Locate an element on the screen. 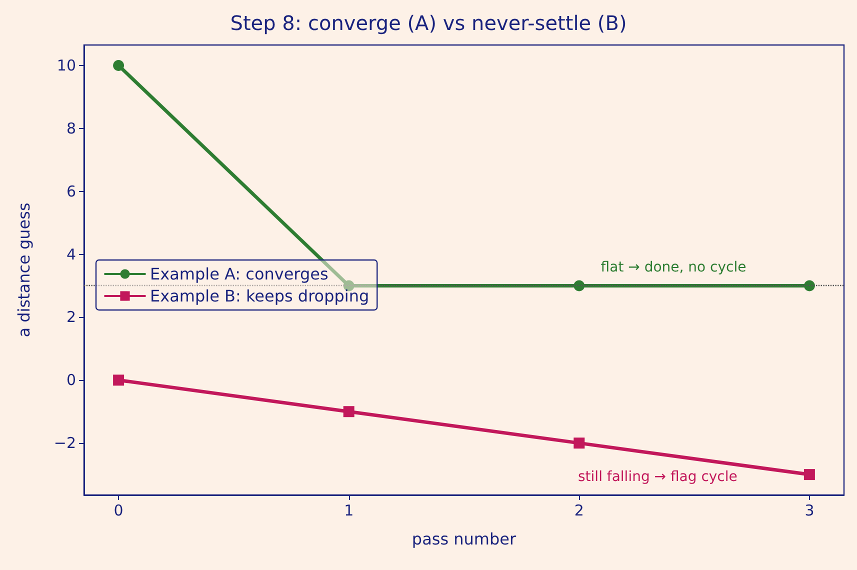 The height and width of the screenshot is (570, 857). x-tick-label: 1 is located at coordinates (349, 511).